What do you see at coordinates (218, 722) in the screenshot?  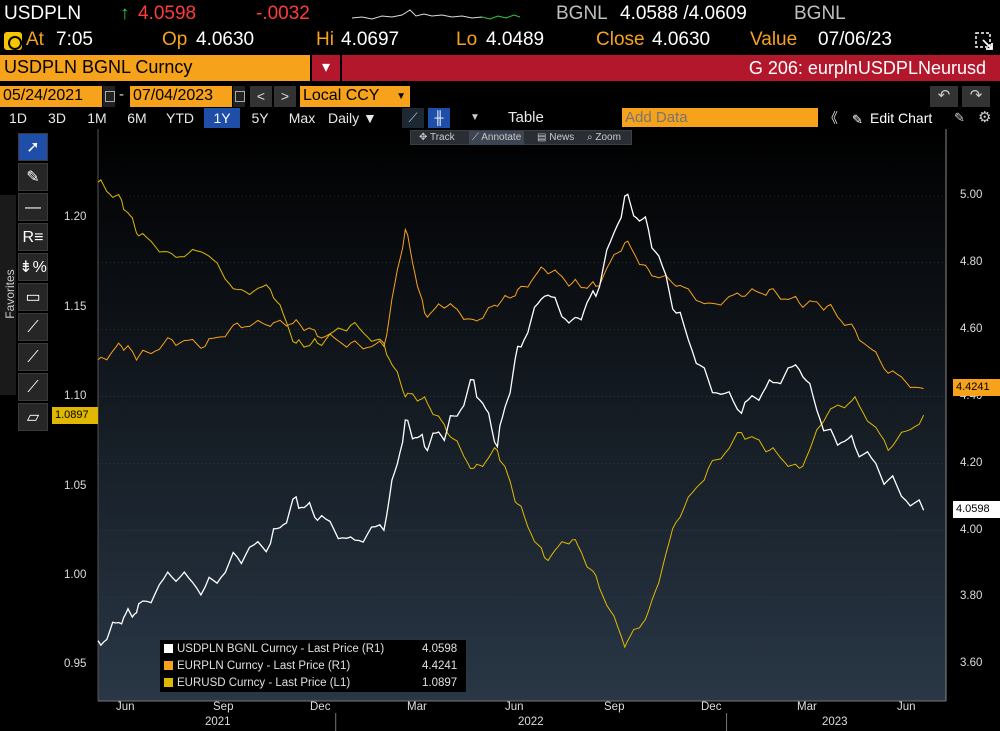 I see `x-year-label: 2021` at bounding box center [218, 722].